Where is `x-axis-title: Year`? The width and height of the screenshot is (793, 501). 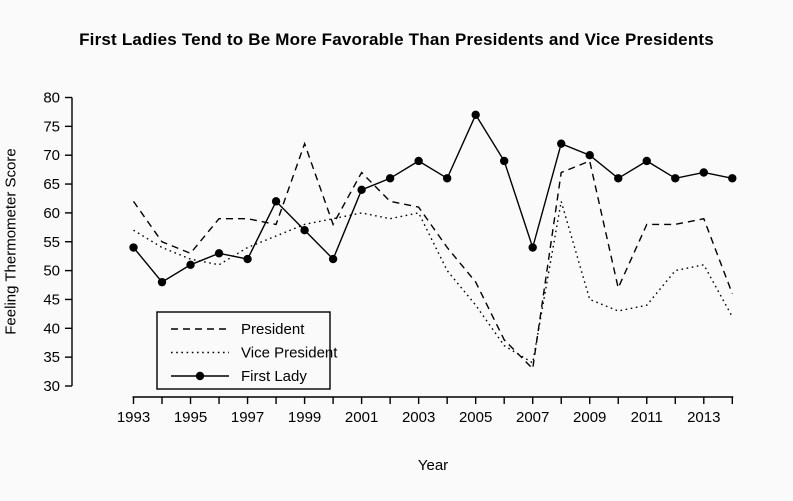
x-axis-title: Year is located at coordinates (433, 465).